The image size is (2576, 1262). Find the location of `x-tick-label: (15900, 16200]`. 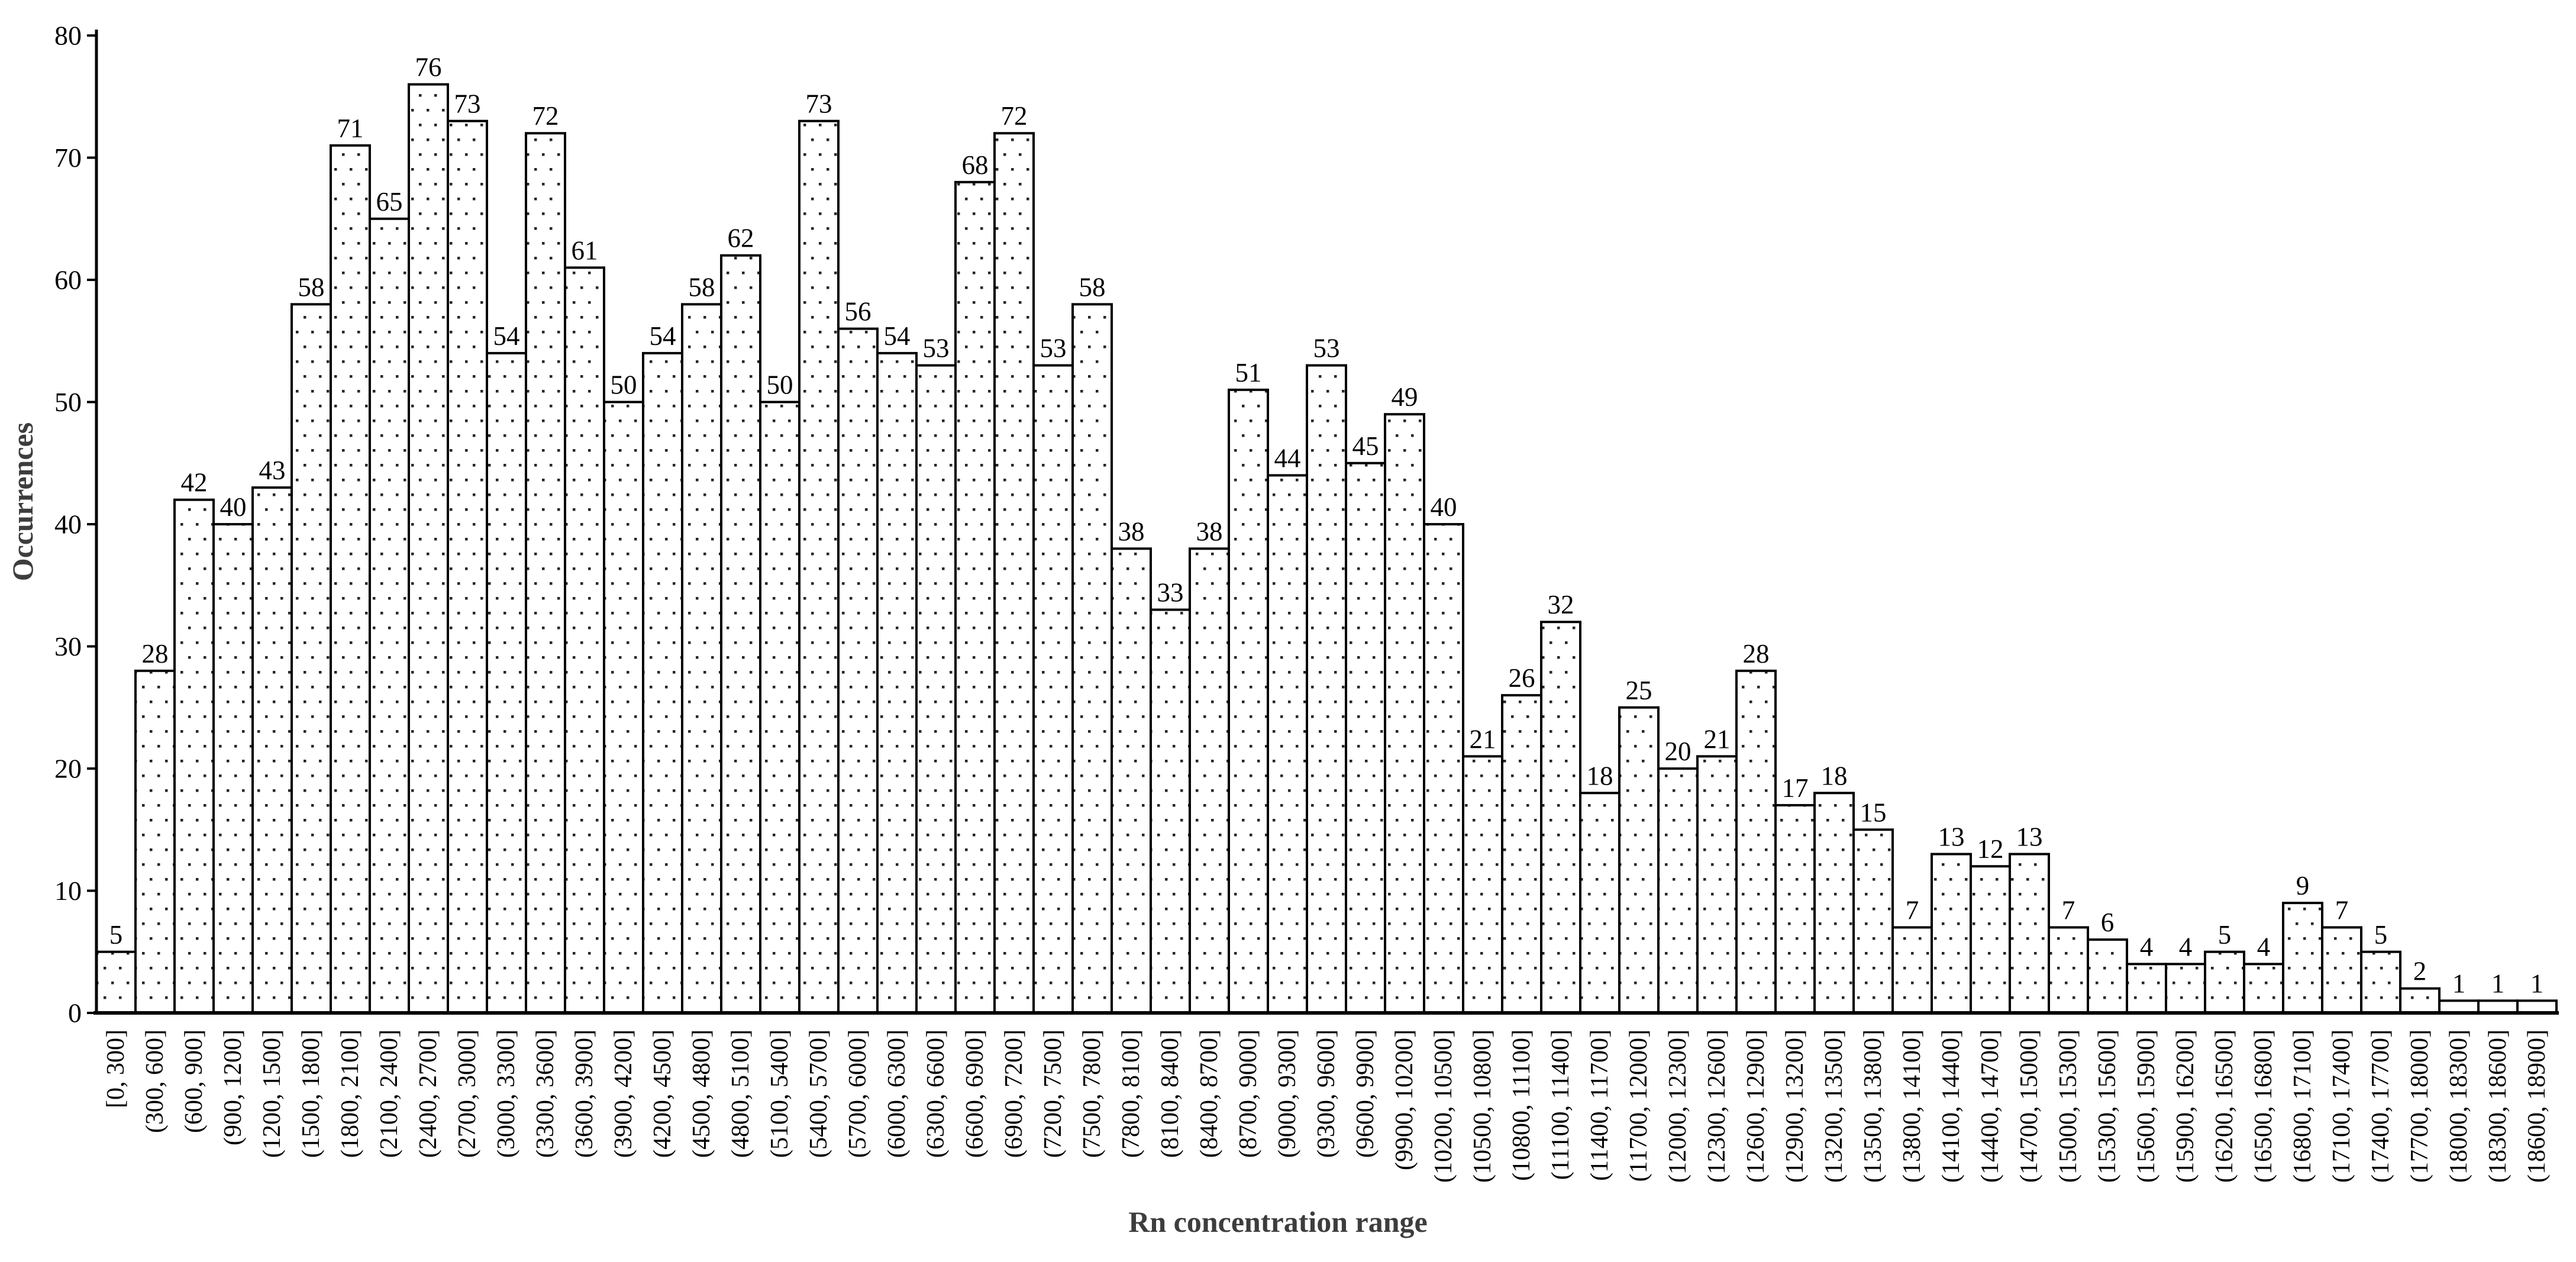

x-tick-label: (15900, 16200] is located at coordinates (2185, 1106).